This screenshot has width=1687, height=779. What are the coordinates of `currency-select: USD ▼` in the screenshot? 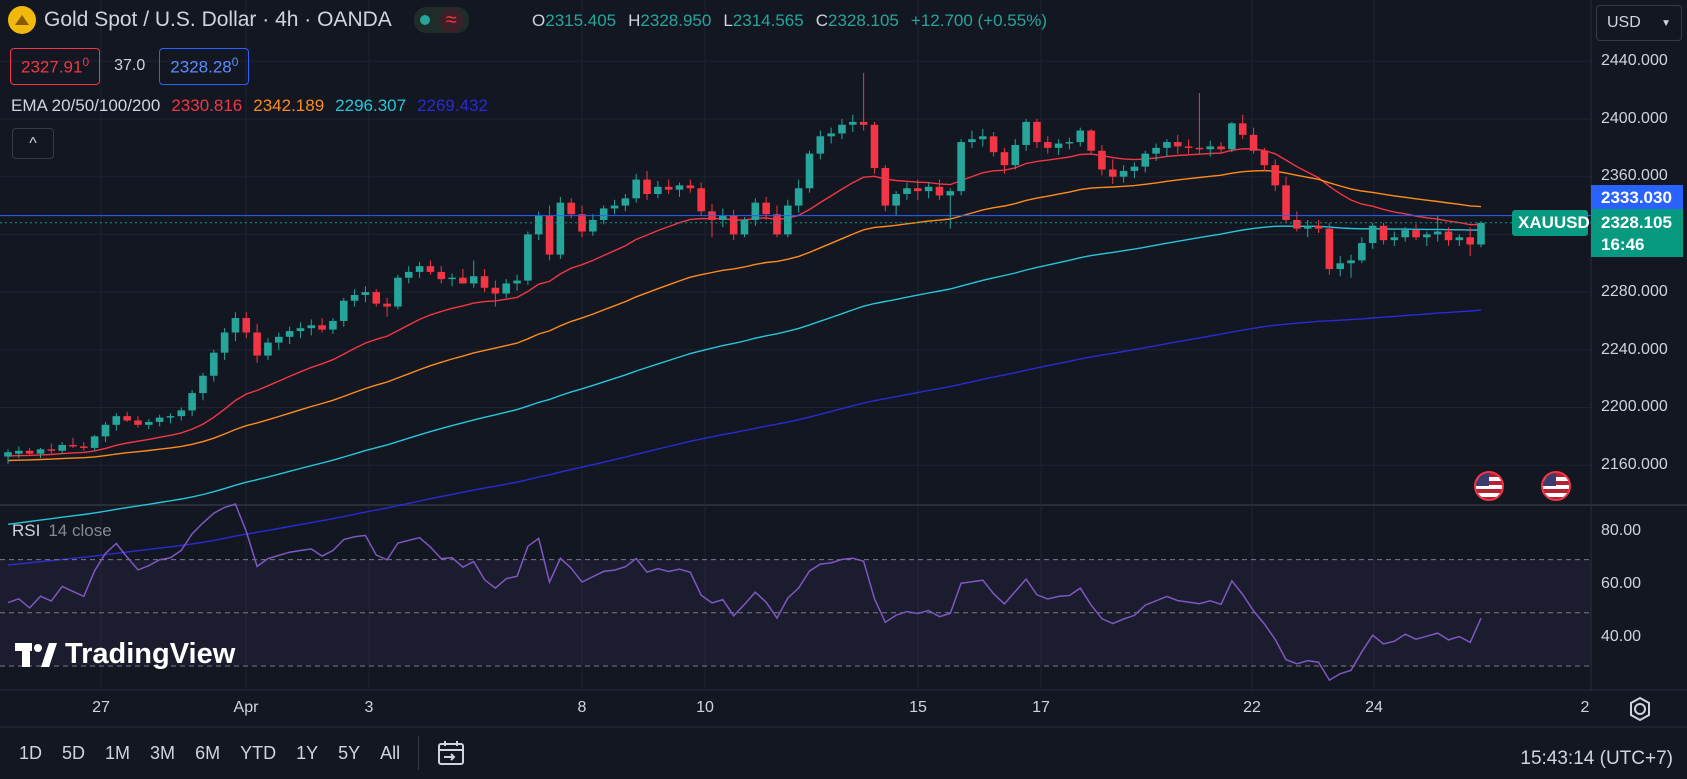 It's located at (1639, 23).